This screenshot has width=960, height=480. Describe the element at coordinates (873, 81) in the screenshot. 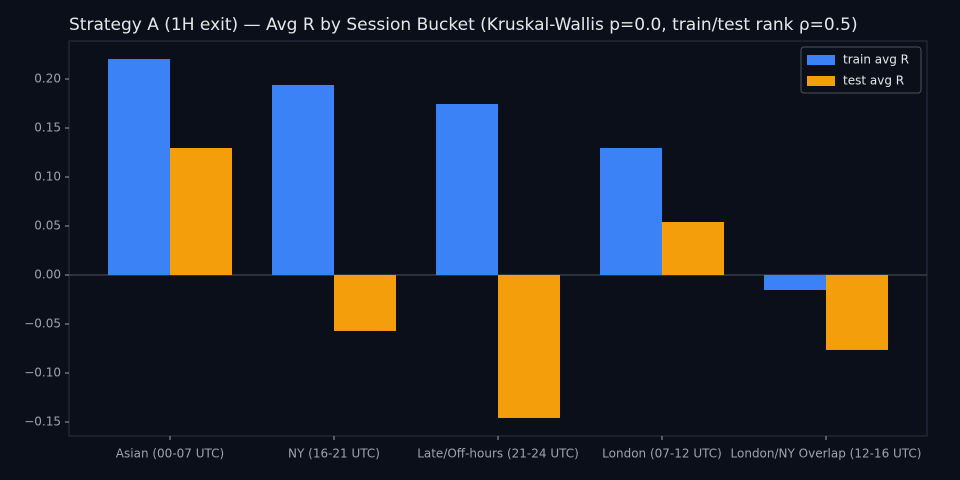

I see `legend-label: test avg R` at that location.